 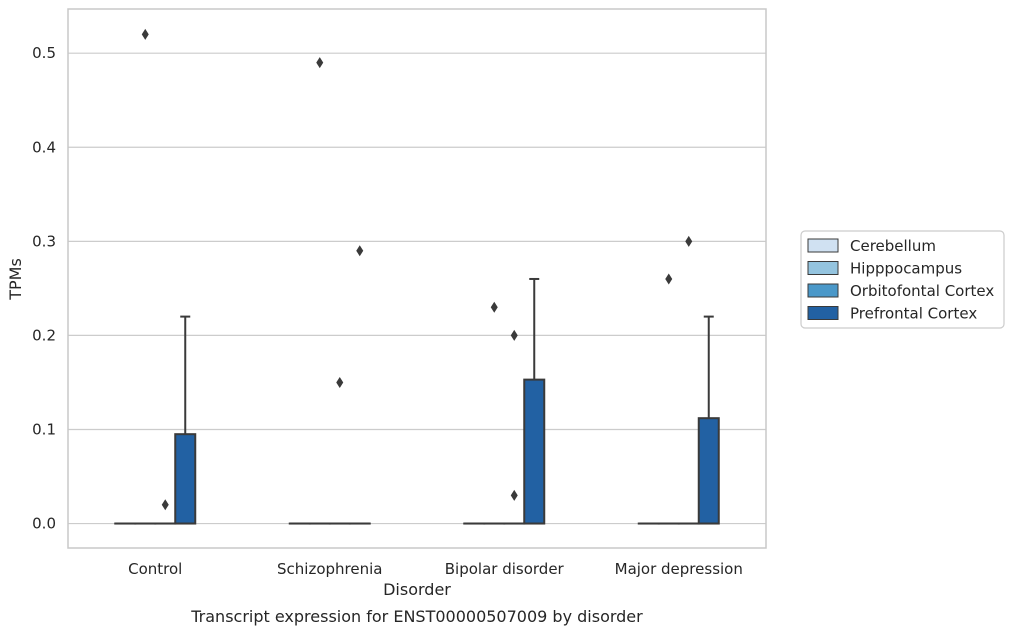 I want to click on legend-label: Hipppocampus, so click(x=906, y=269).